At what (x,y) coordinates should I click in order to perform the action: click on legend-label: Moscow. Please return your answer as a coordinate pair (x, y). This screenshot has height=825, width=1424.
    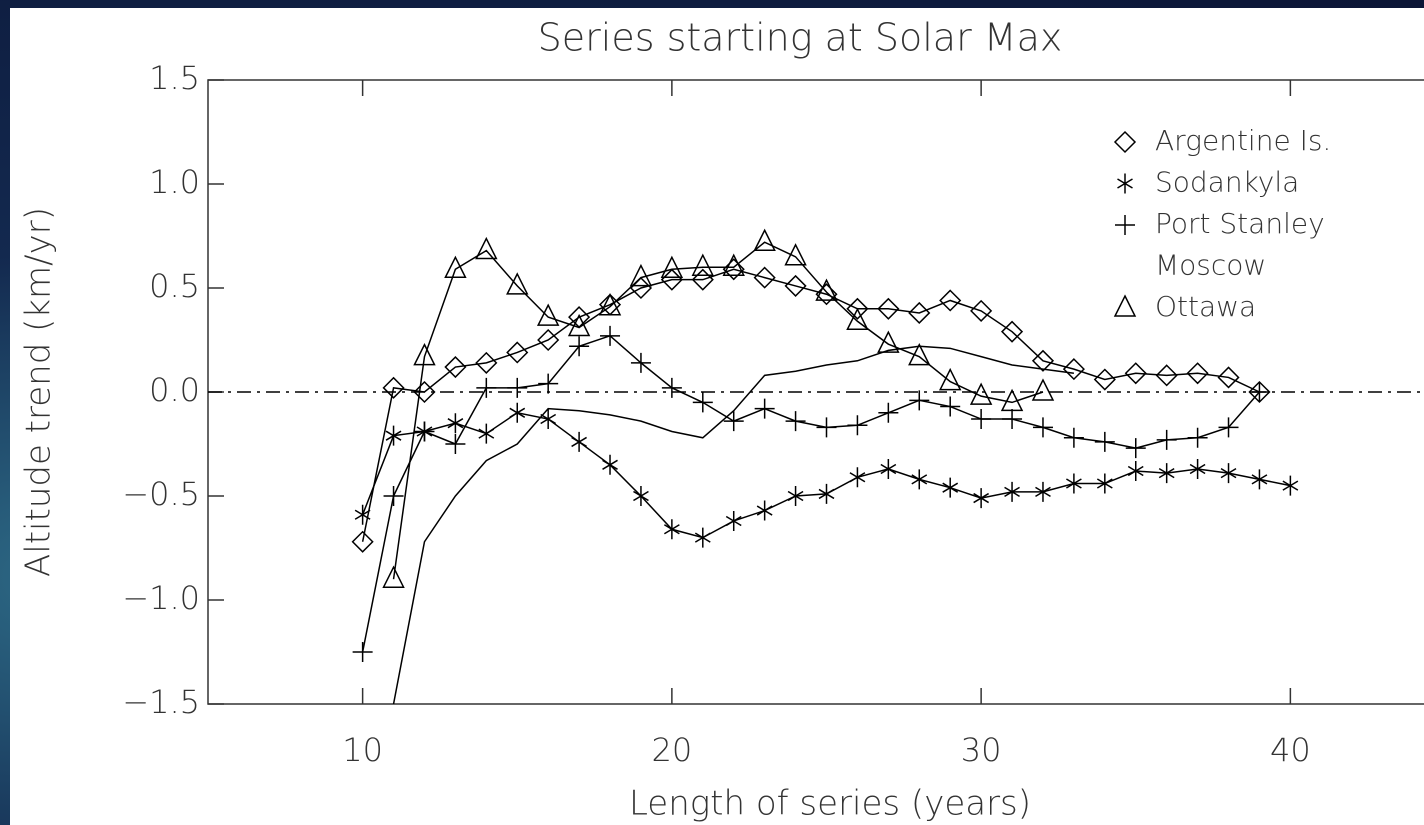
    Looking at the image, I should click on (1210, 265).